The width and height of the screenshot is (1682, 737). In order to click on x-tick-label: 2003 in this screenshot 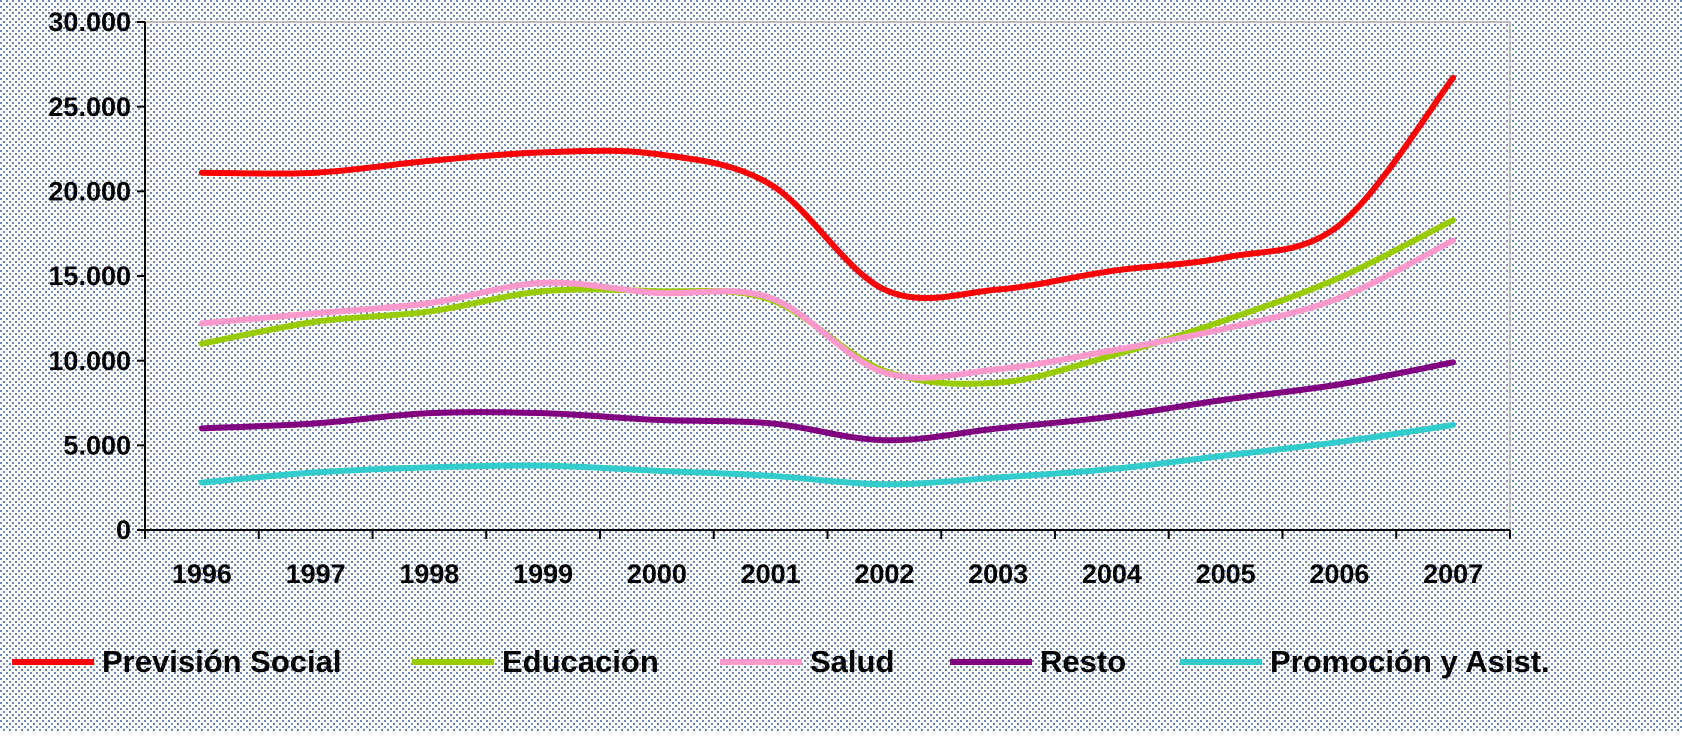, I will do `click(998, 574)`.